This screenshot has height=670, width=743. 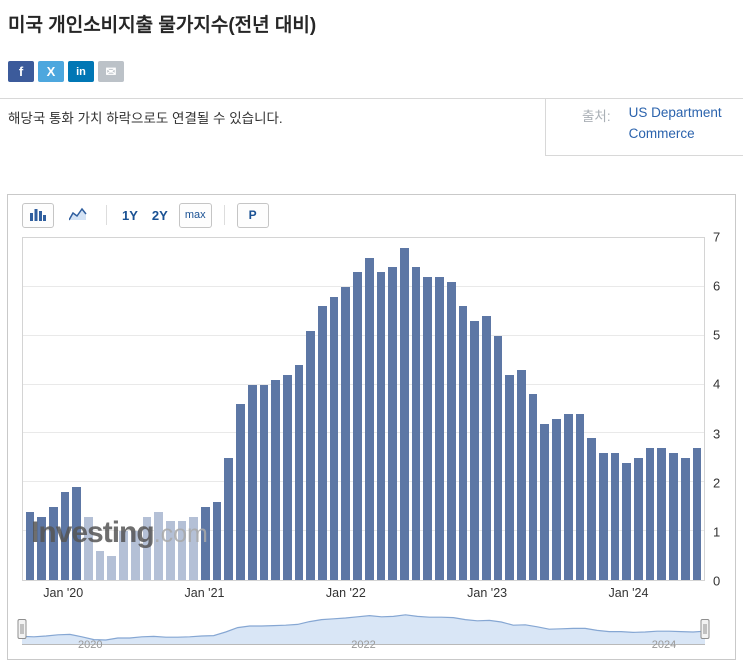 I want to click on source-block: 출처: US Department Commerce, so click(x=644, y=127).